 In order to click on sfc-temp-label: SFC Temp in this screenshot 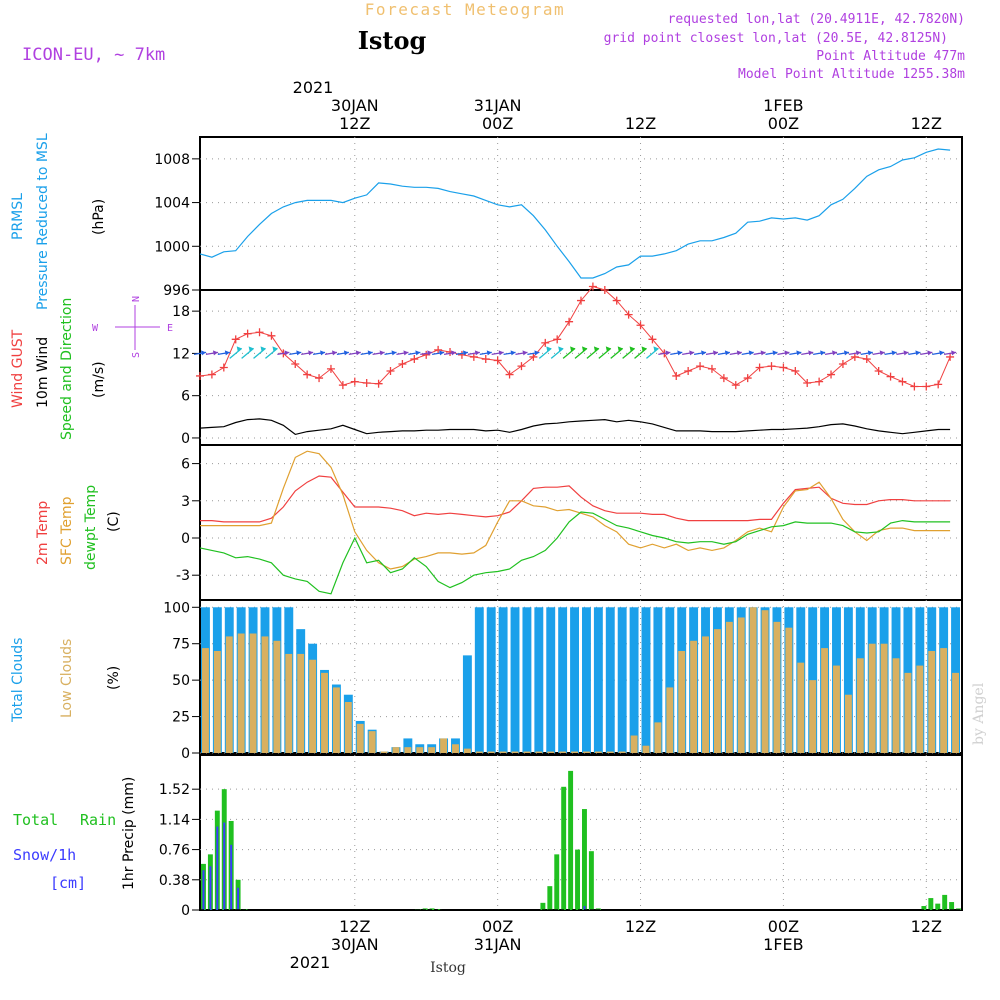, I will do `click(67, 530)`.